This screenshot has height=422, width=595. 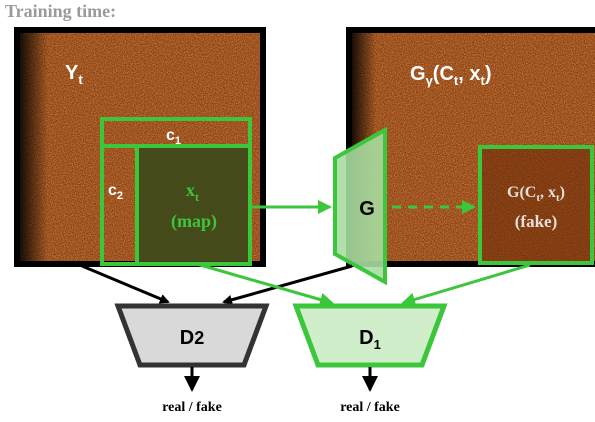 I want to click on d2-label: D2, so click(x=192, y=338).